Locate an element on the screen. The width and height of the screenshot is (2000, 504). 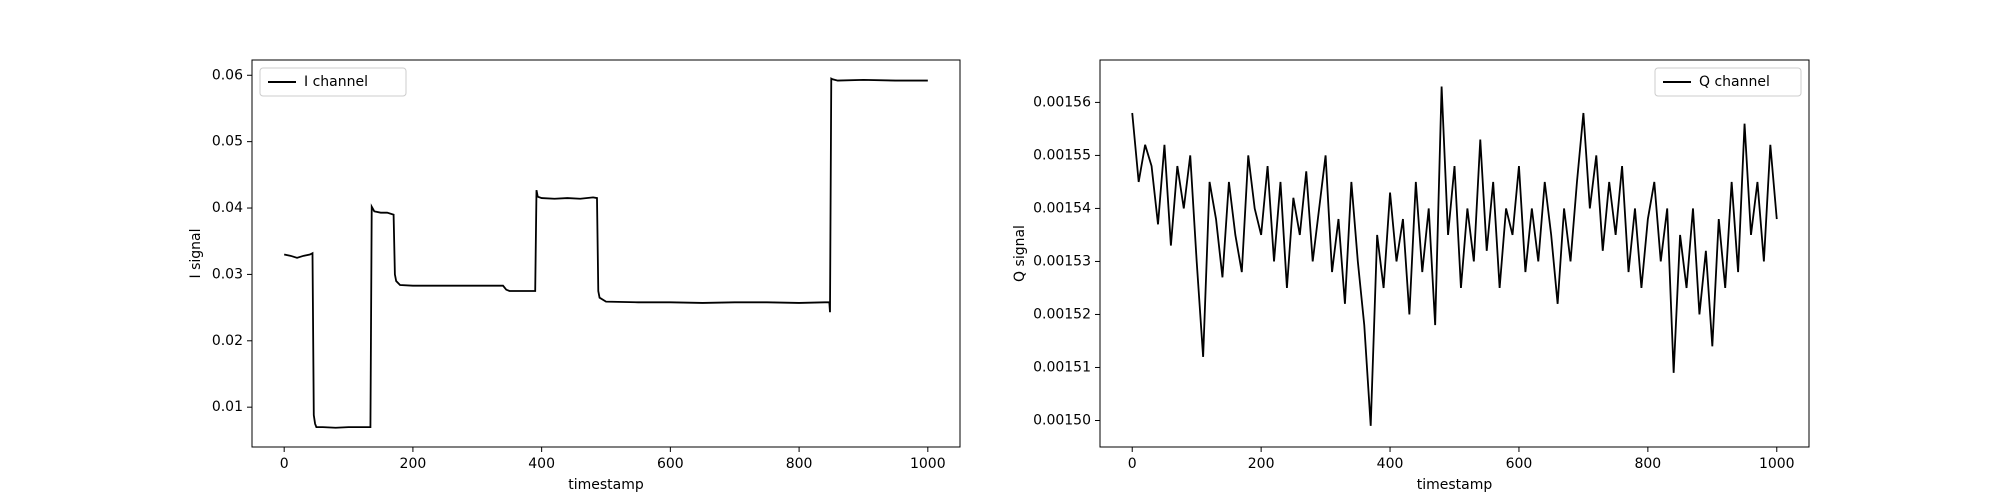
legend-label: Q channel is located at coordinates (1734, 82).